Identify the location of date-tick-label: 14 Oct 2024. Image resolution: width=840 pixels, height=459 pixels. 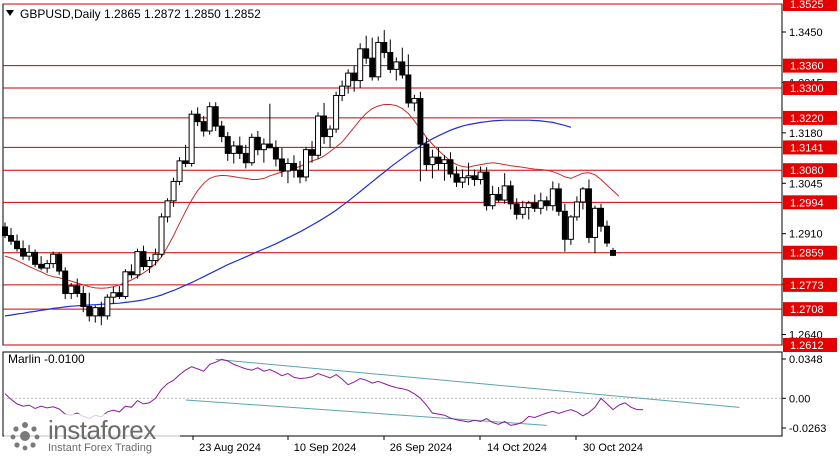
(517, 448).